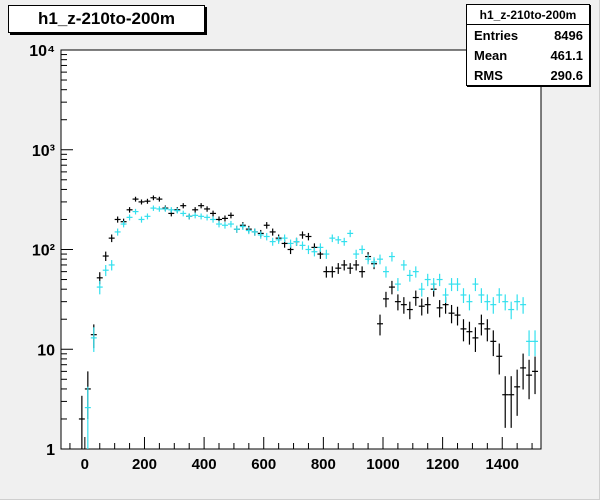 Image resolution: width=600 pixels, height=500 pixels. What do you see at coordinates (323, 464) in the screenshot?
I see `x-tick-label: 800` at bounding box center [323, 464].